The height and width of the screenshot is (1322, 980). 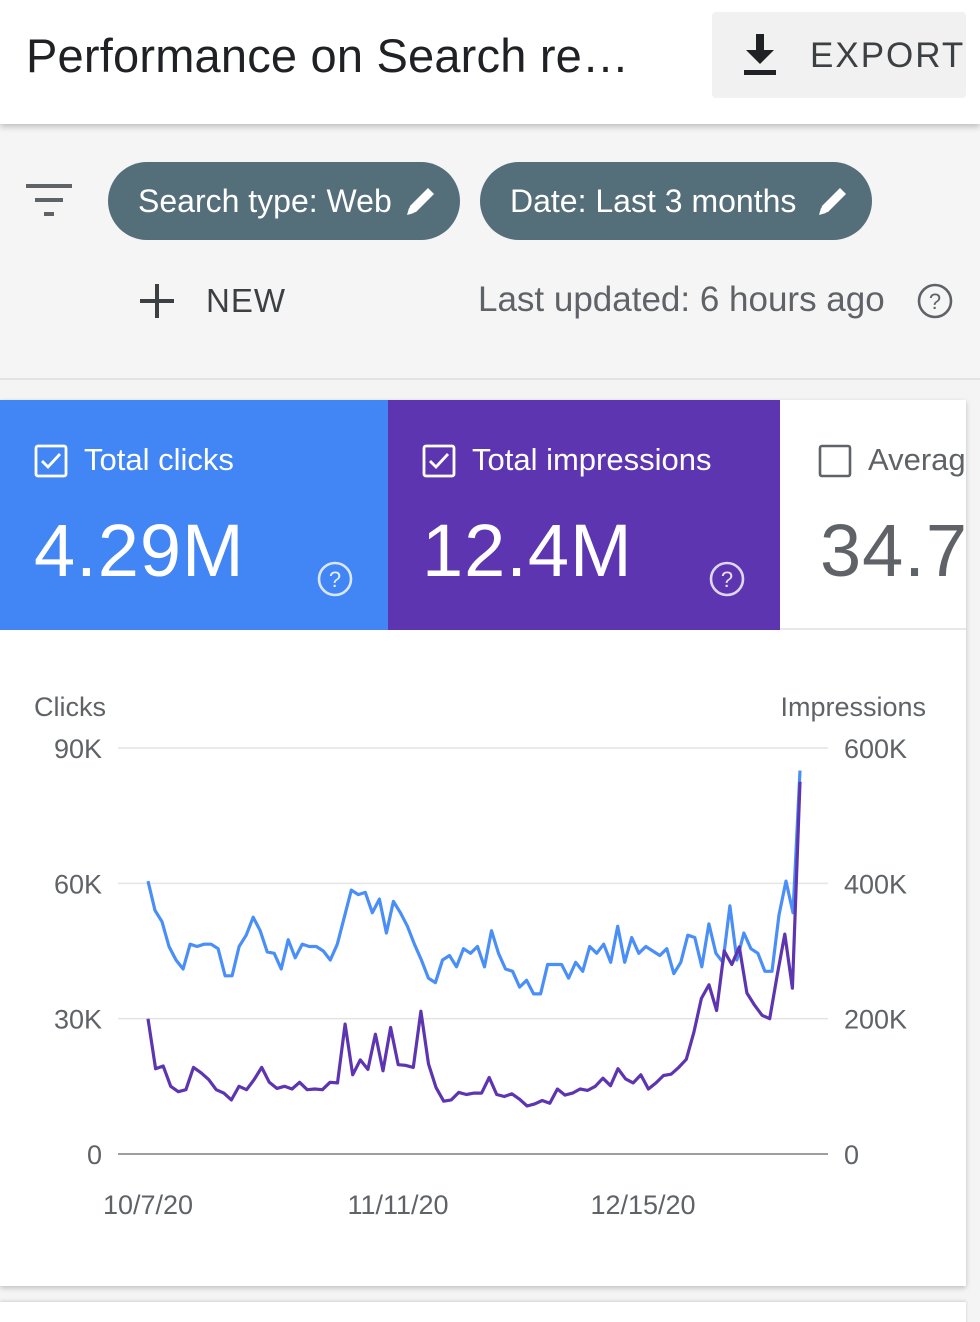 I want to click on x-tick-label: 11/11/20, so click(x=397, y=1205).